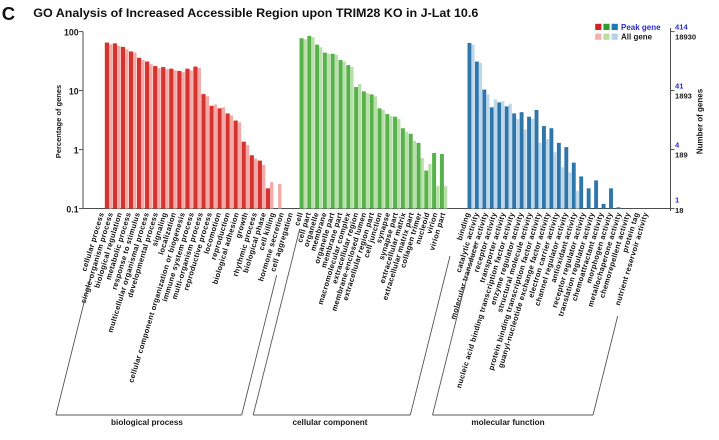 The image size is (719, 440). Describe the element at coordinates (507, 422) in the screenshot. I see `svg-text: molecular function` at that location.